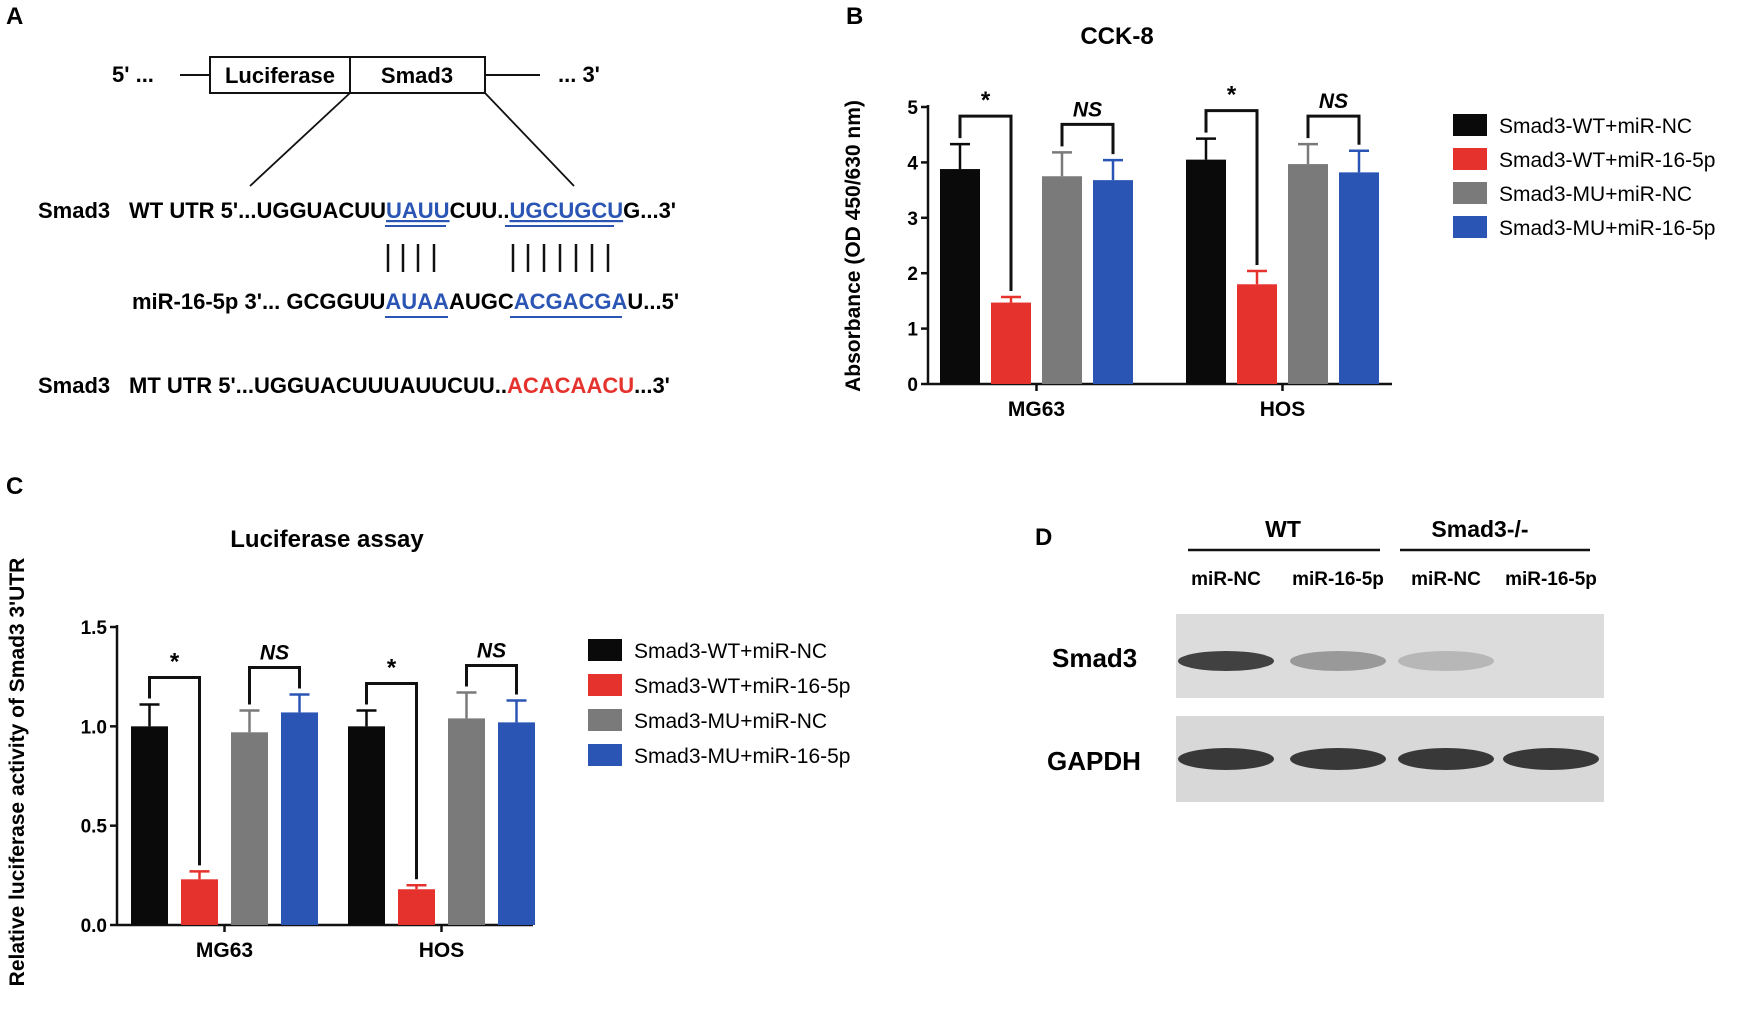  Describe the element at coordinates (318, 385) in the screenshot. I see `mt-prefix: MT UTR 5'...UGGUACUUUAUUCUU..` at that location.